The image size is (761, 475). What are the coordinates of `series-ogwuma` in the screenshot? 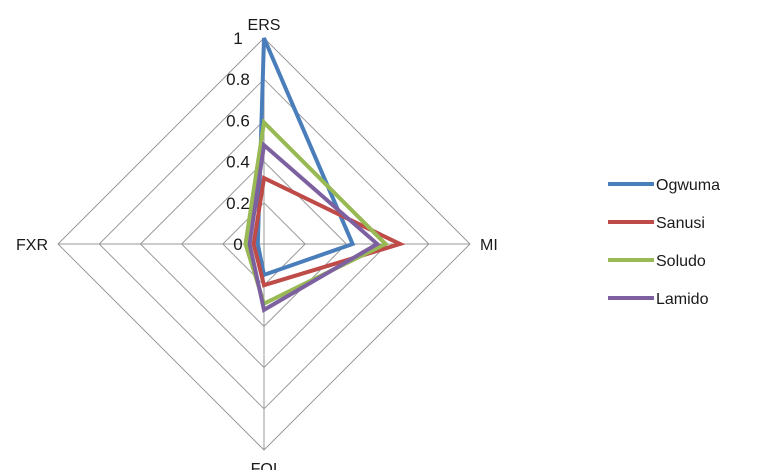 It's located at (305, 157).